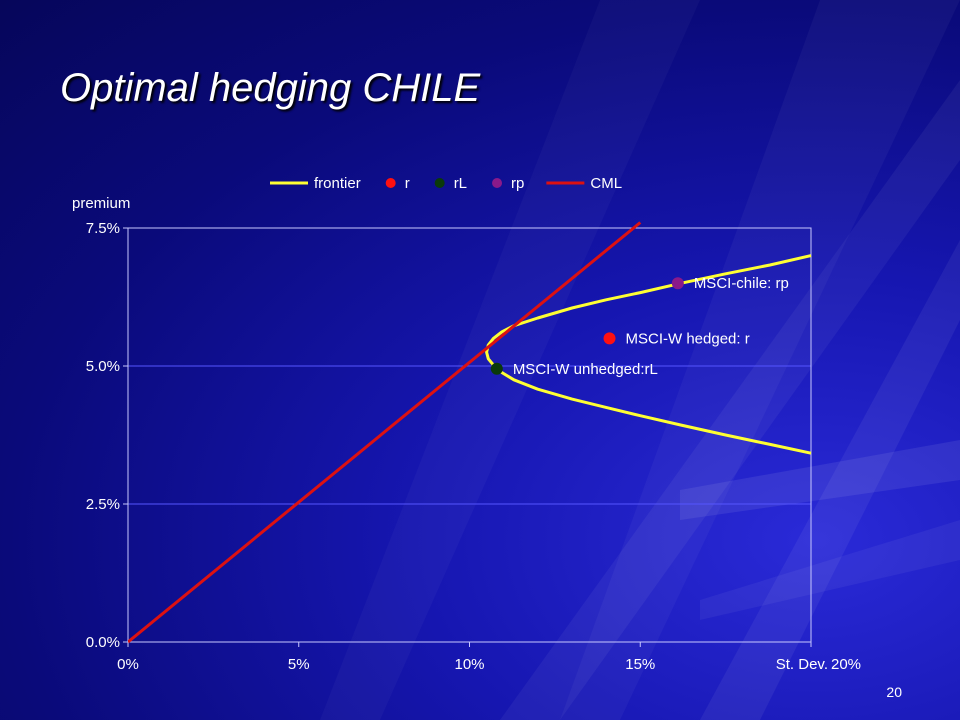 Image resolution: width=960 pixels, height=720 pixels. I want to click on x-tick-label: 10%, so click(469, 664).